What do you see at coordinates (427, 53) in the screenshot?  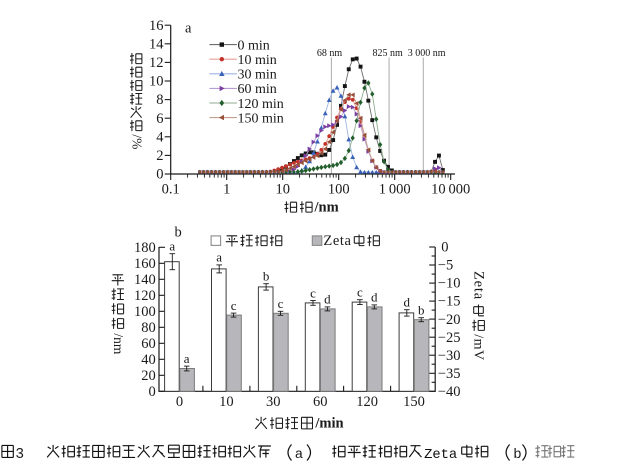 I see `svg-text: 3 000 nm` at bounding box center [427, 53].